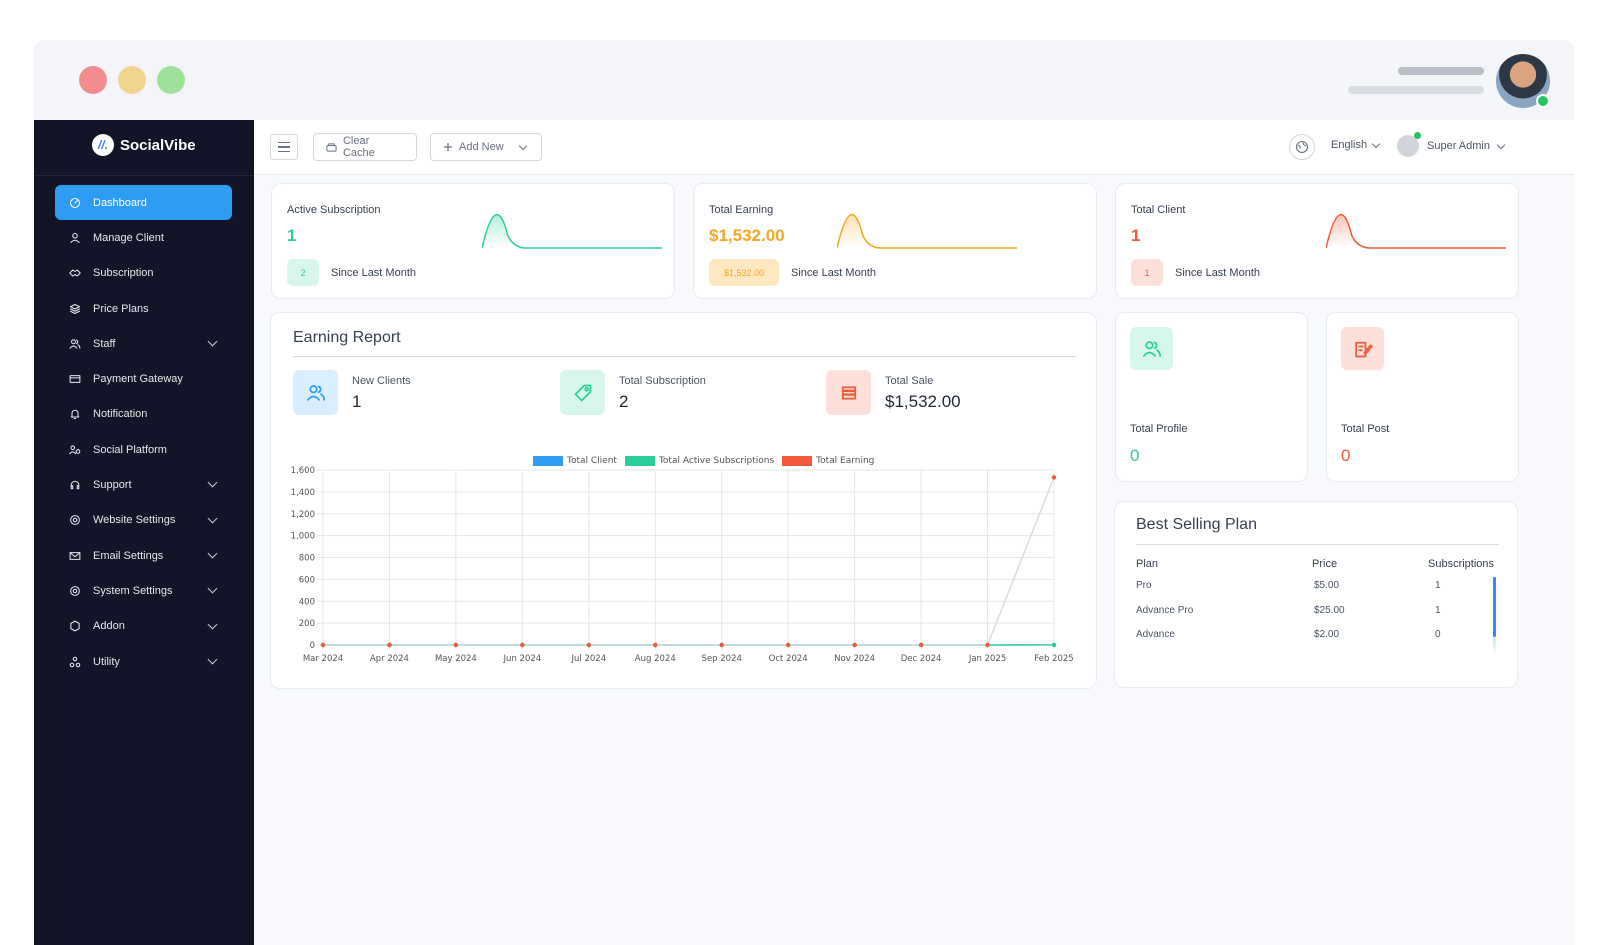 This screenshot has height=945, width=1600. Describe the element at coordinates (284, 147) in the screenshot. I see `menu-toggle-button` at that location.